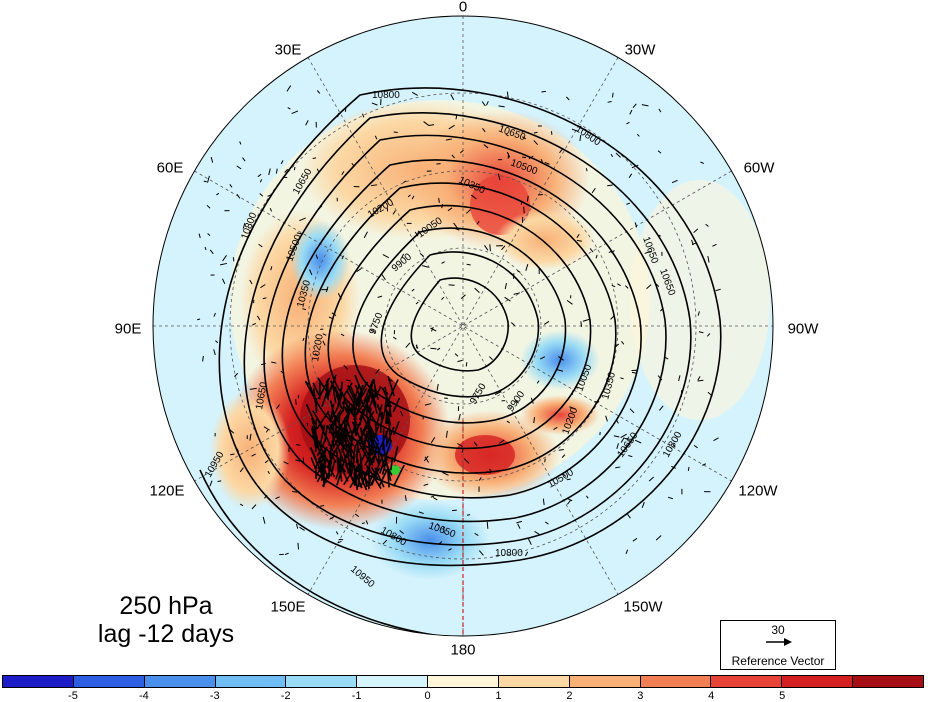 The image size is (928, 702). I want to click on longitude-label-180: 180, so click(463, 650).